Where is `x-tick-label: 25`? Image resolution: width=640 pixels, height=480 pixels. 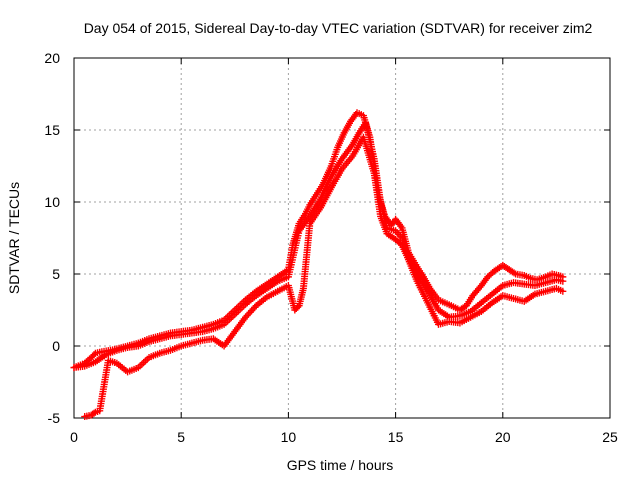 x-tick-label: 25 is located at coordinates (610, 437).